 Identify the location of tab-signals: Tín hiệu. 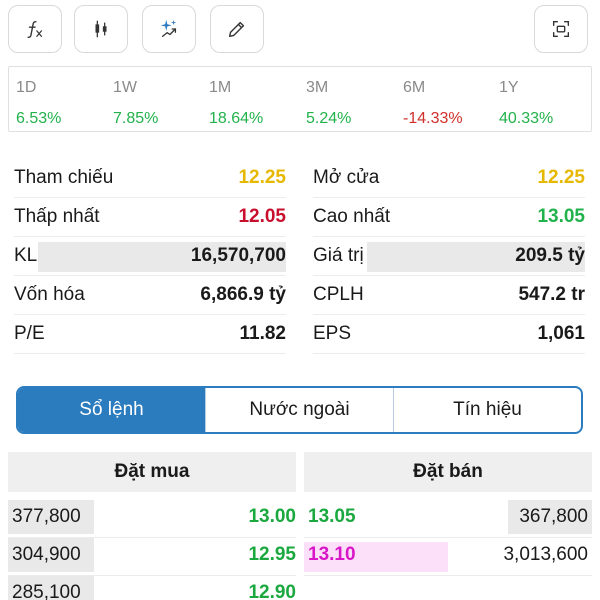
(487, 410).